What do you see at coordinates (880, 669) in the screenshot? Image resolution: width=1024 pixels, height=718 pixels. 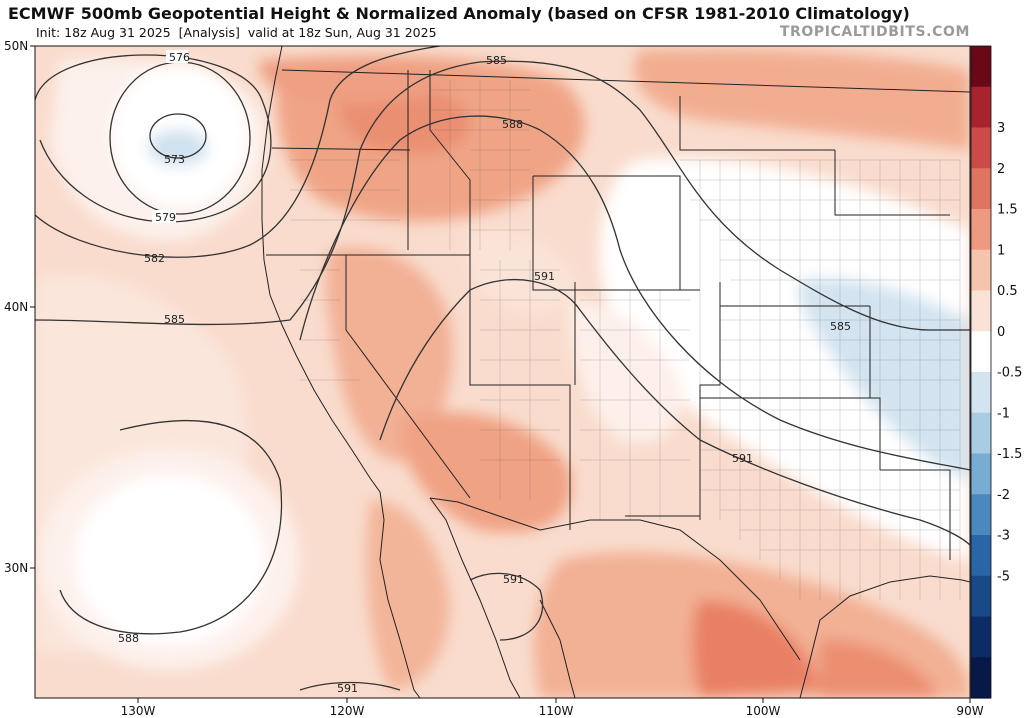 I see `warm-anomaly-gulf` at bounding box center [880, 669].